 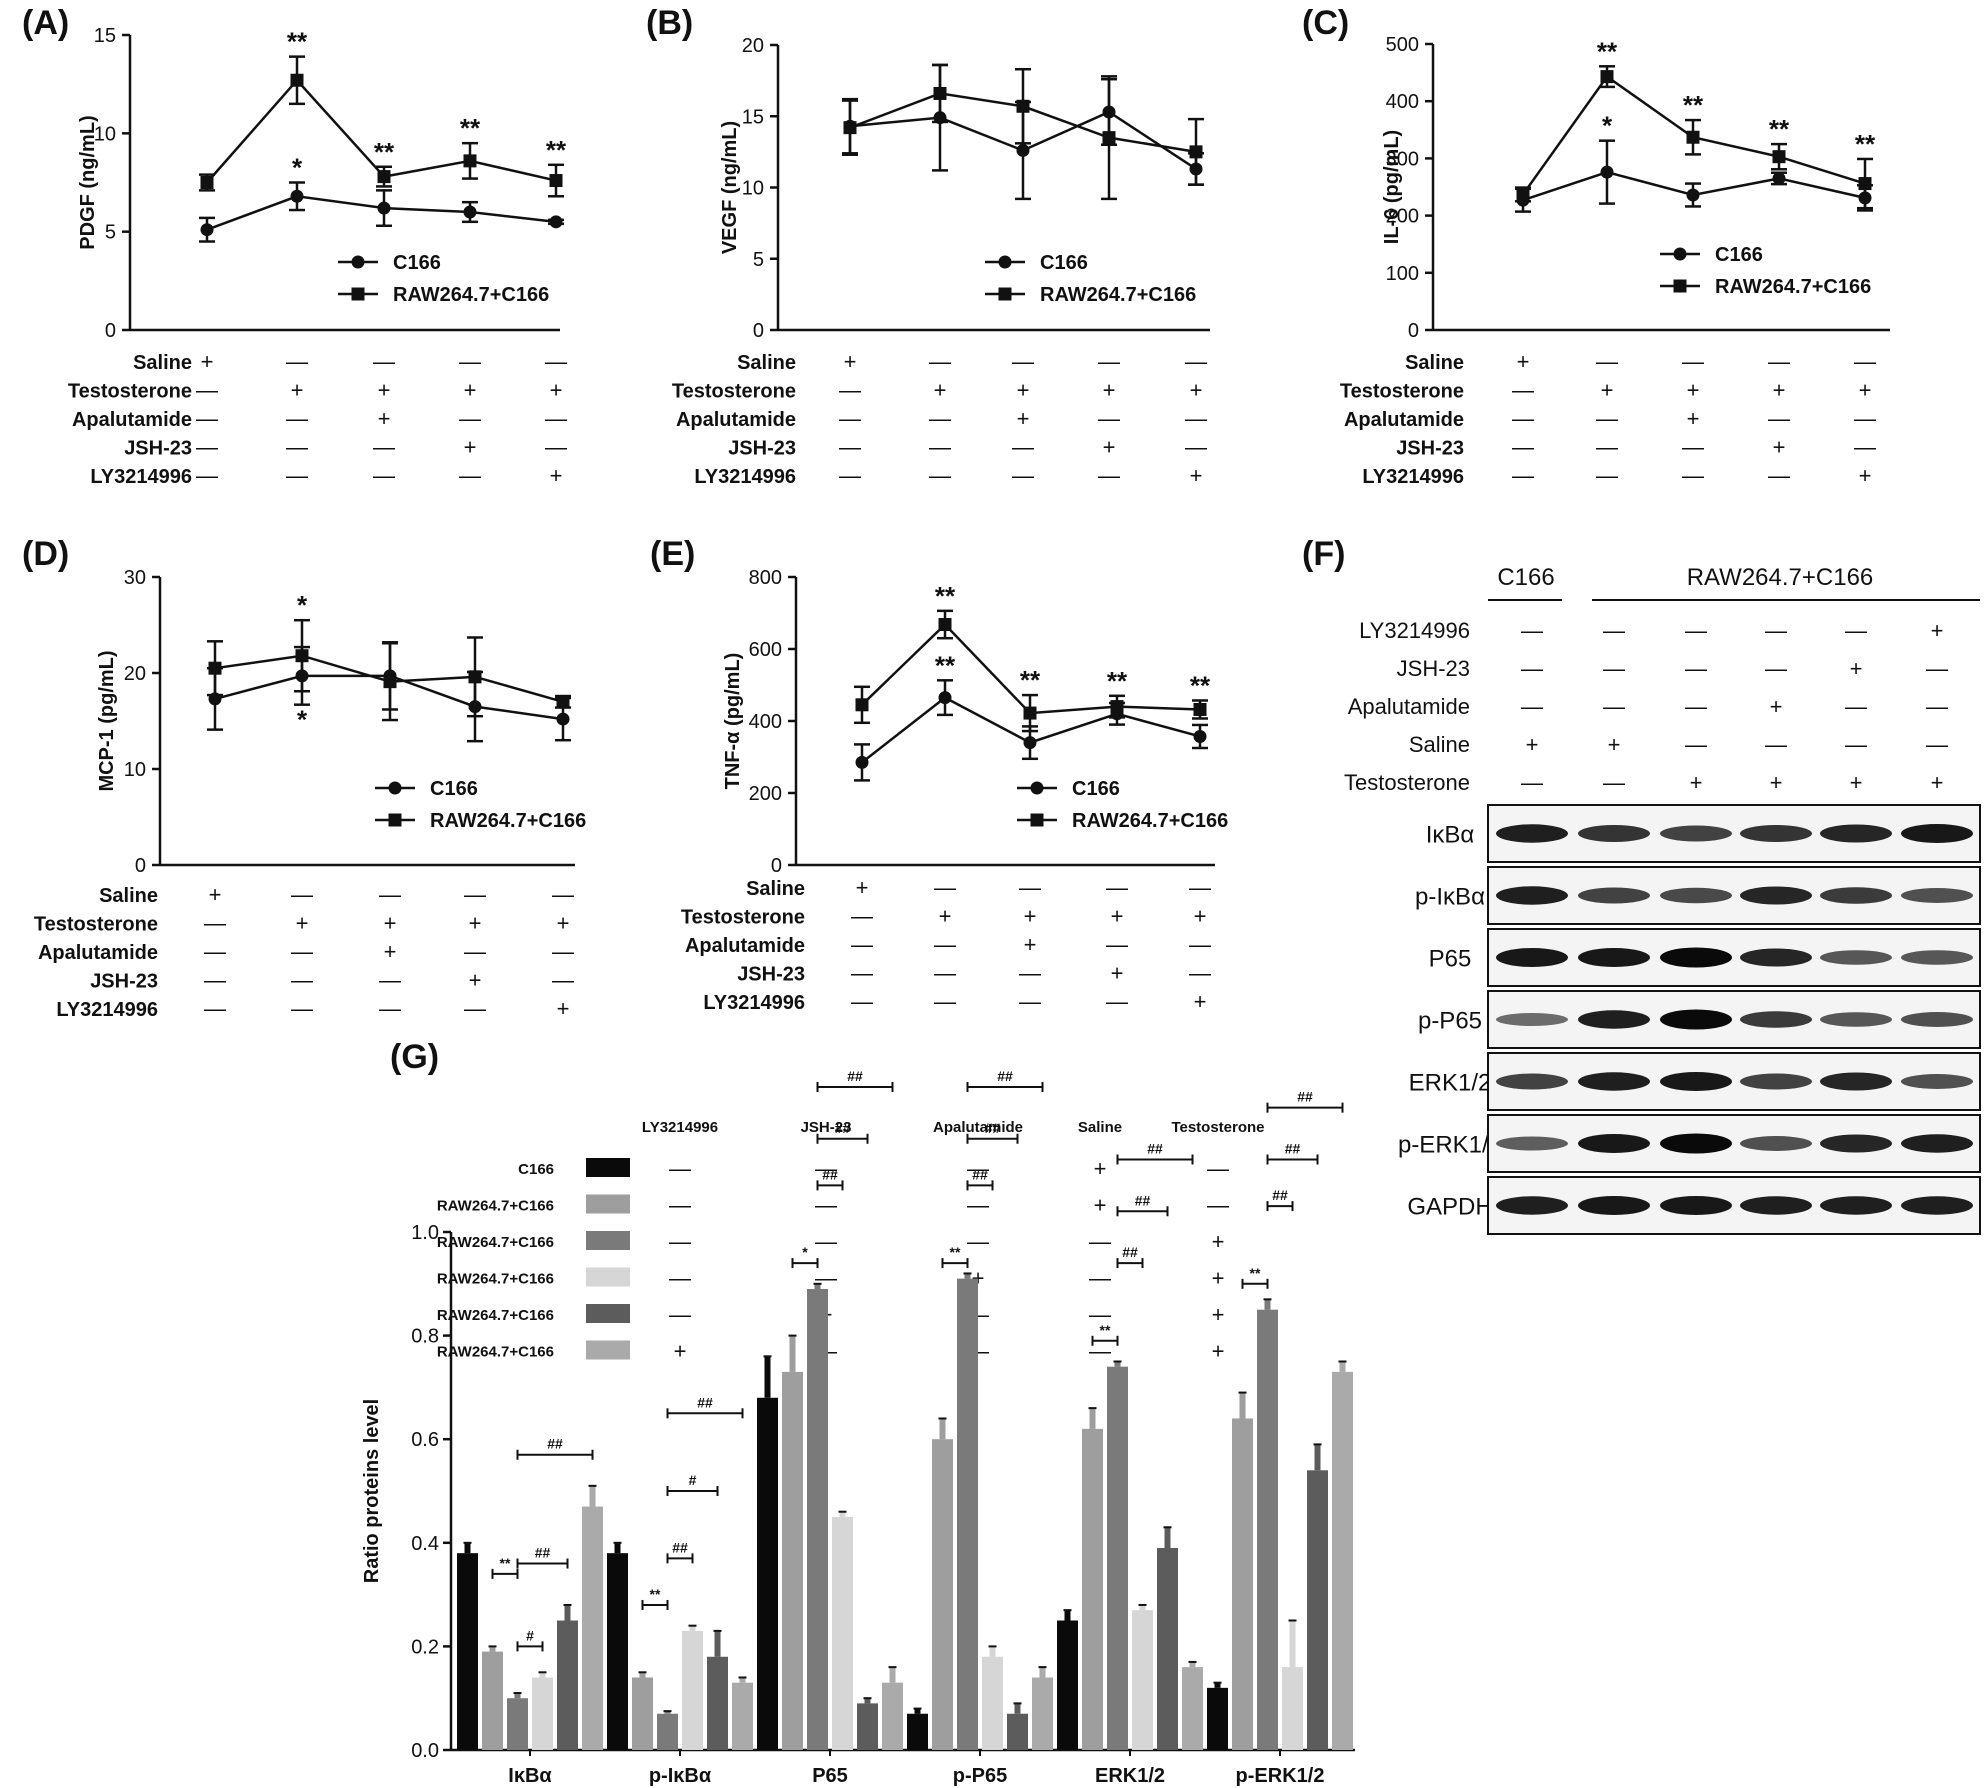 I want to click on y-tick-label: 0.2, so click(x=425, y=1647).